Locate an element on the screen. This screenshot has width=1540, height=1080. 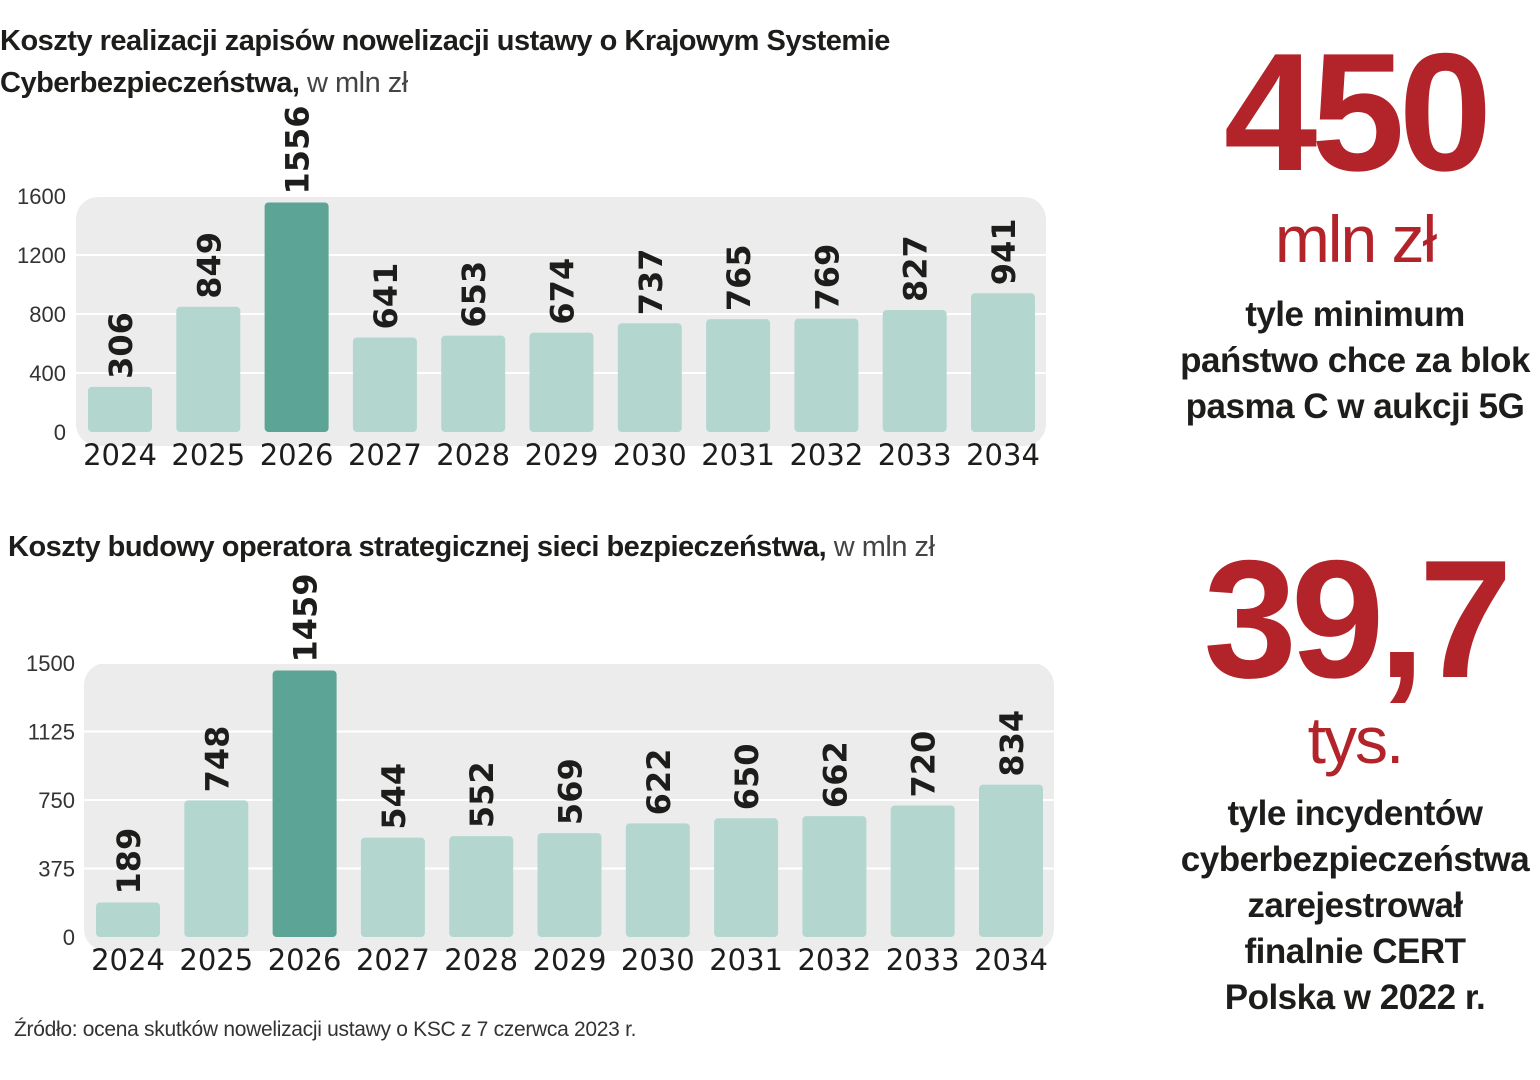
chart-1-value-label-2031: 765 is located at coordinates (739, 277).